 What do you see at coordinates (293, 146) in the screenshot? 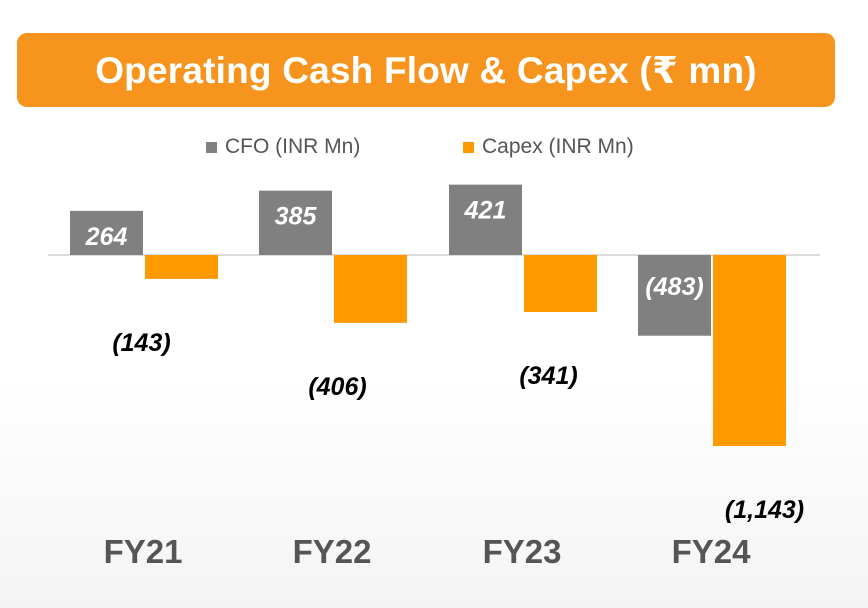
I see `legend-label-cfo: CFO (INR Mn)` at bounding box center [293, 146].